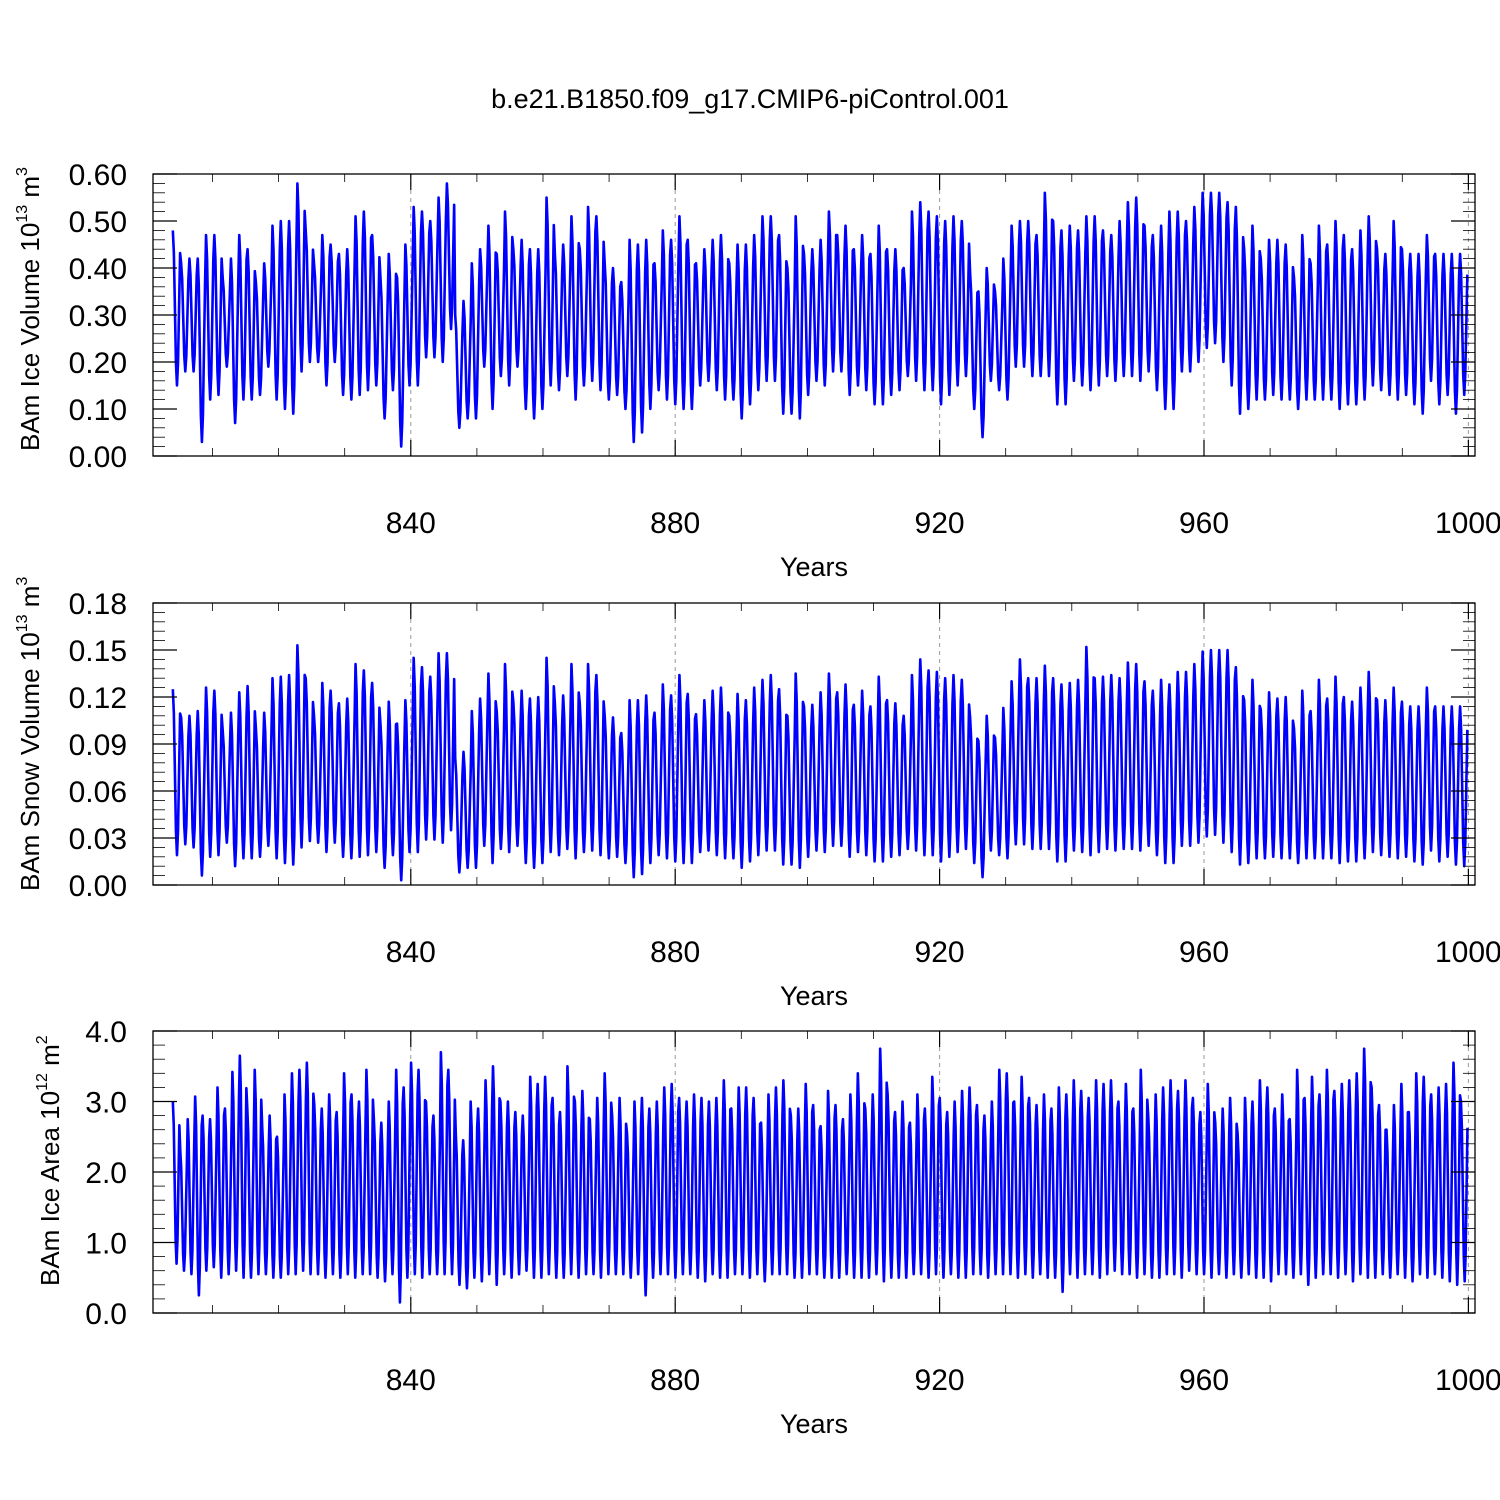 The image size is (1500, 1500). Describe the element at coordinates (106, 1032) in the screenshot. I see `y-tick-label: 4.0` at that location.